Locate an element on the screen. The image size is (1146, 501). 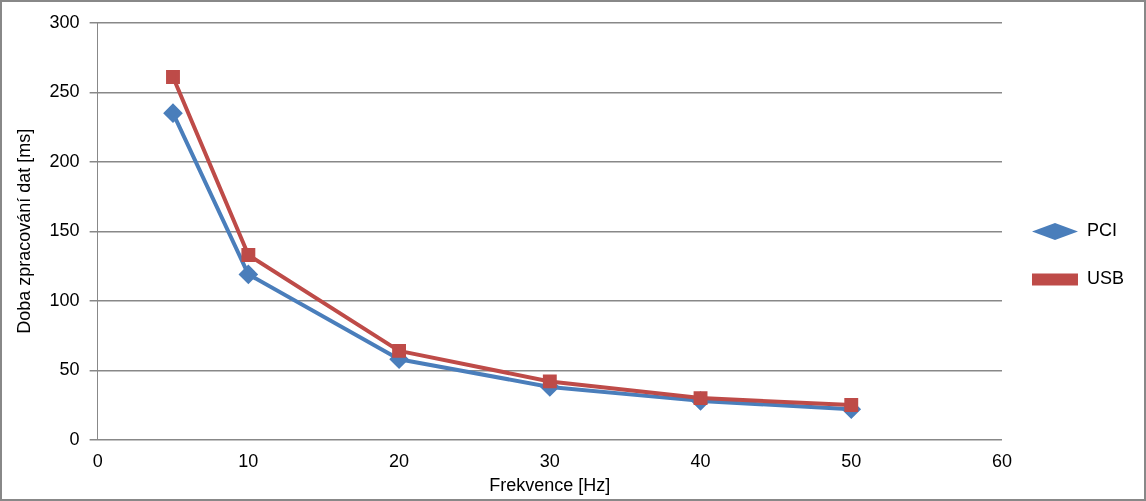
legend-label: PCI is located at coordinates (1101, 230).